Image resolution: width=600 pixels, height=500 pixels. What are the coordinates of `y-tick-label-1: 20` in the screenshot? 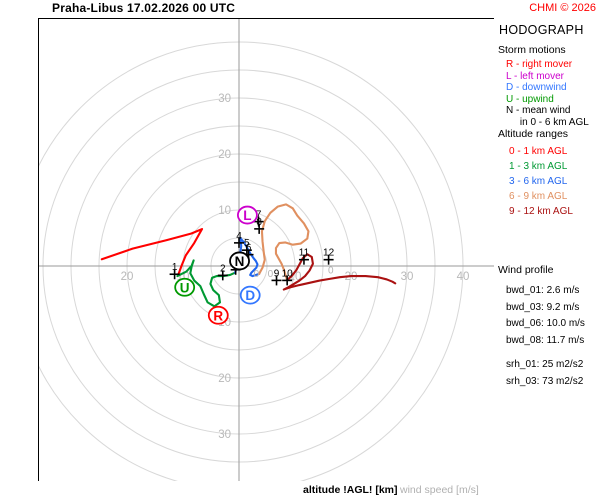 It's located at (224, 379).